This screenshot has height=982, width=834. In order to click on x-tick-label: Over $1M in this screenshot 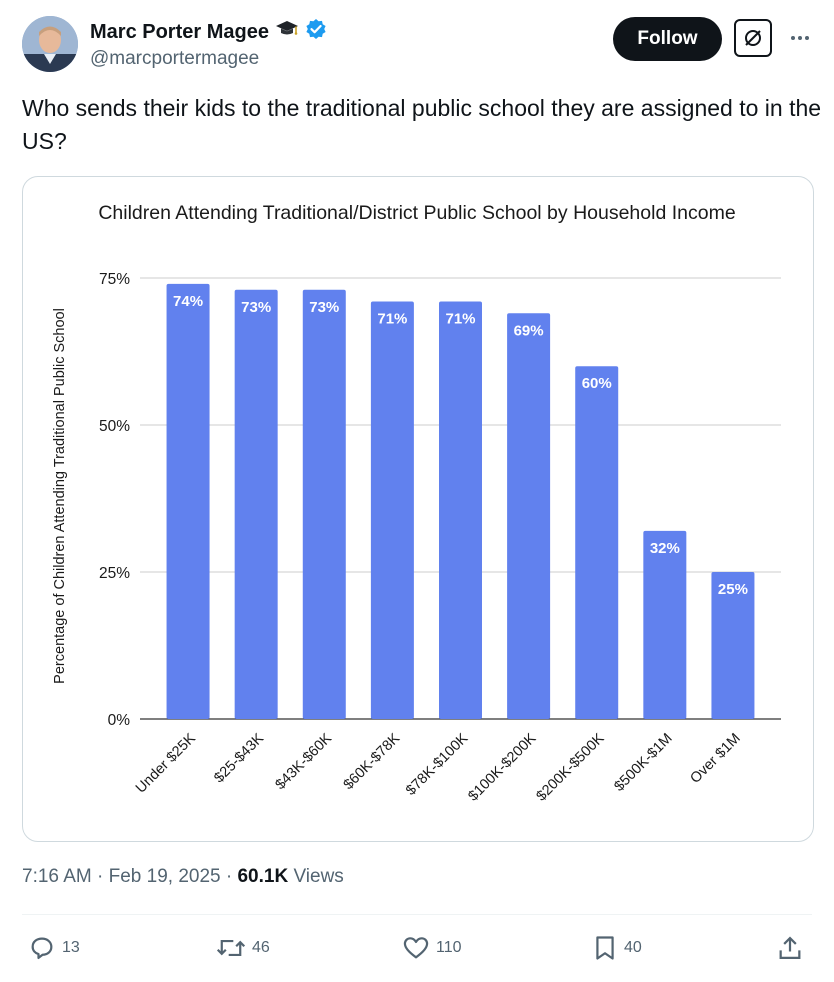, I will do `click(715, 759)`.